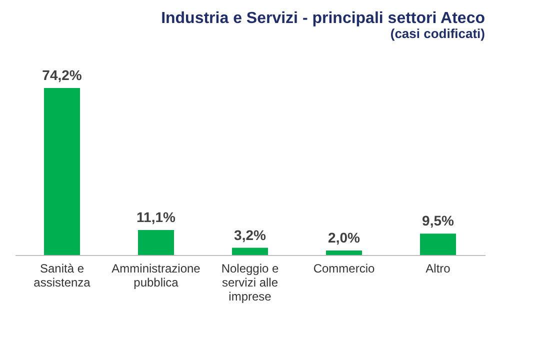  I want to click on data-label: 11,1%, so click(156, 217).